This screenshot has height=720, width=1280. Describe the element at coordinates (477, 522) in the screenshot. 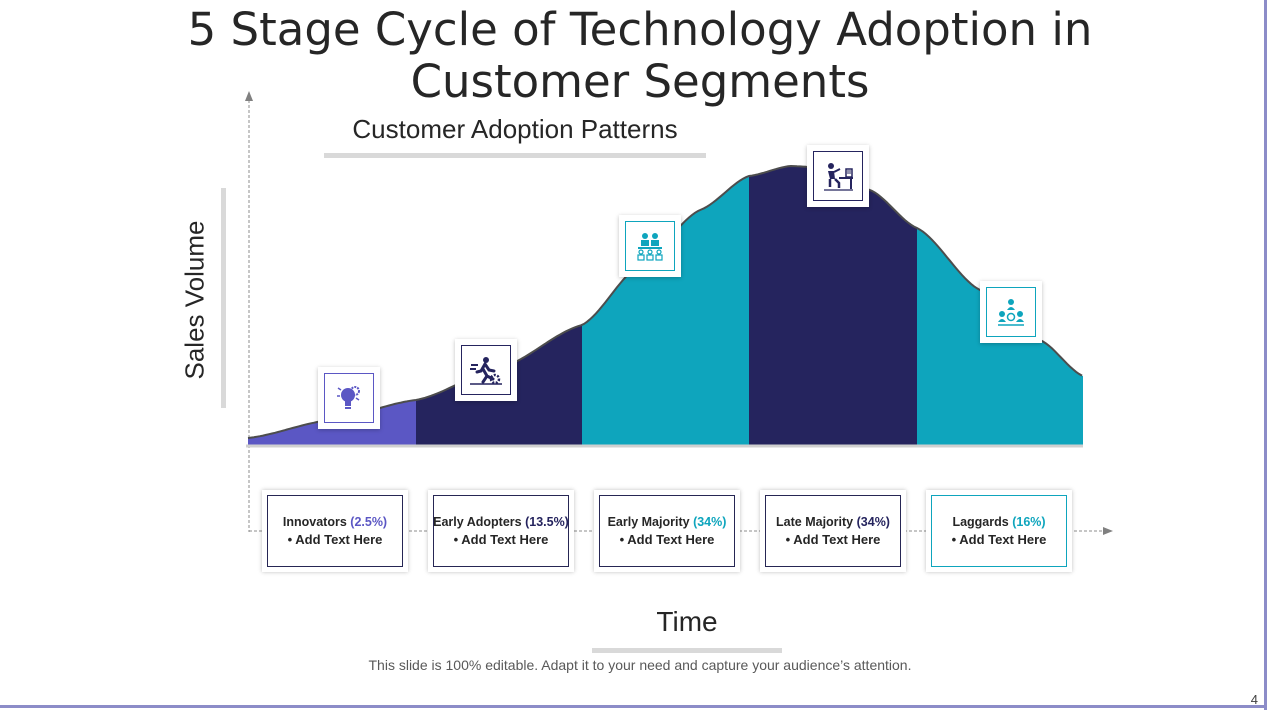

I see `stage-name: Early Adopters` at that location.